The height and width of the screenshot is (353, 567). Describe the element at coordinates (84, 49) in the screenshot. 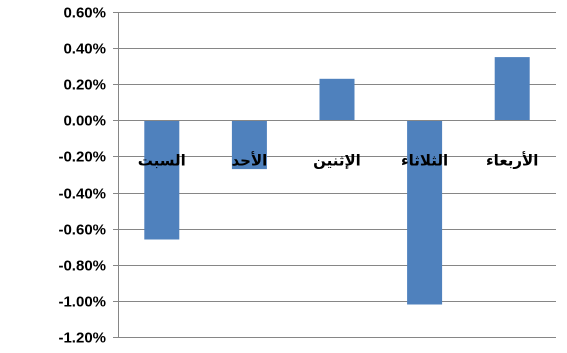

I see `y-tick-label: 0.40%` at that location.